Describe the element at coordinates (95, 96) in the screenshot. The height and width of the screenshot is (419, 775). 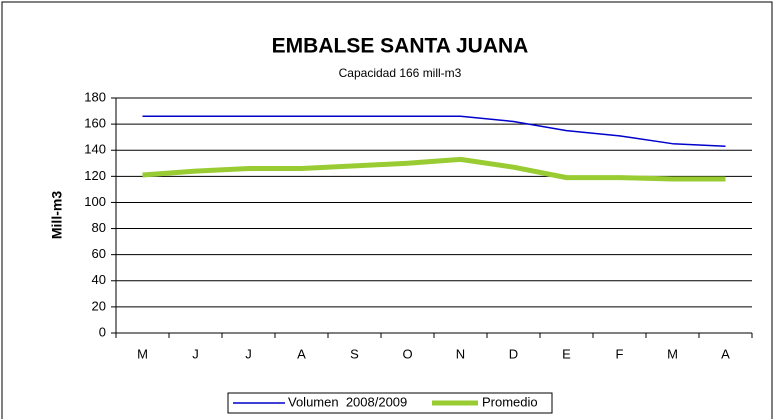
I see `y-tick-label: 180` at that location.